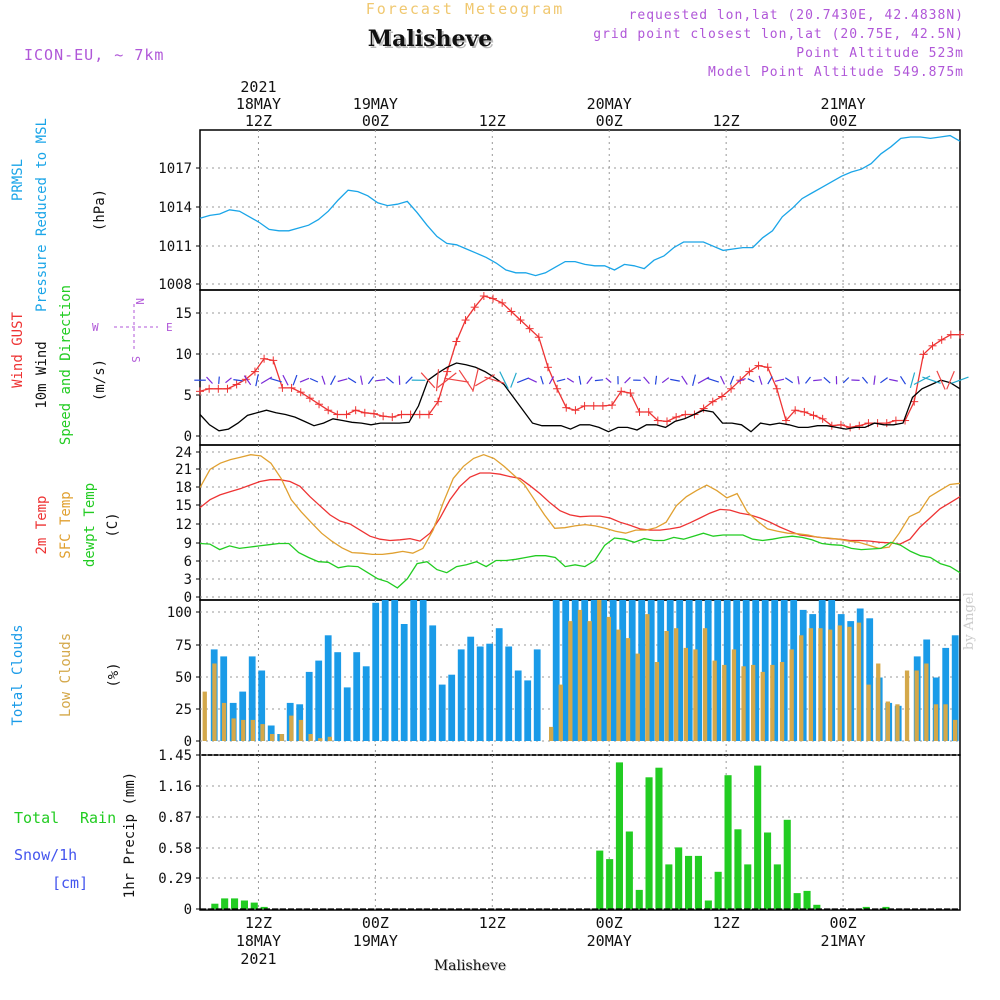 This screenshot has height=1000, width=1000. What do you see at coordinates (66, 675) in the screenshot?
I see `ylabel-low-clouds: Low Clouds` at bounding box center [66, 675].